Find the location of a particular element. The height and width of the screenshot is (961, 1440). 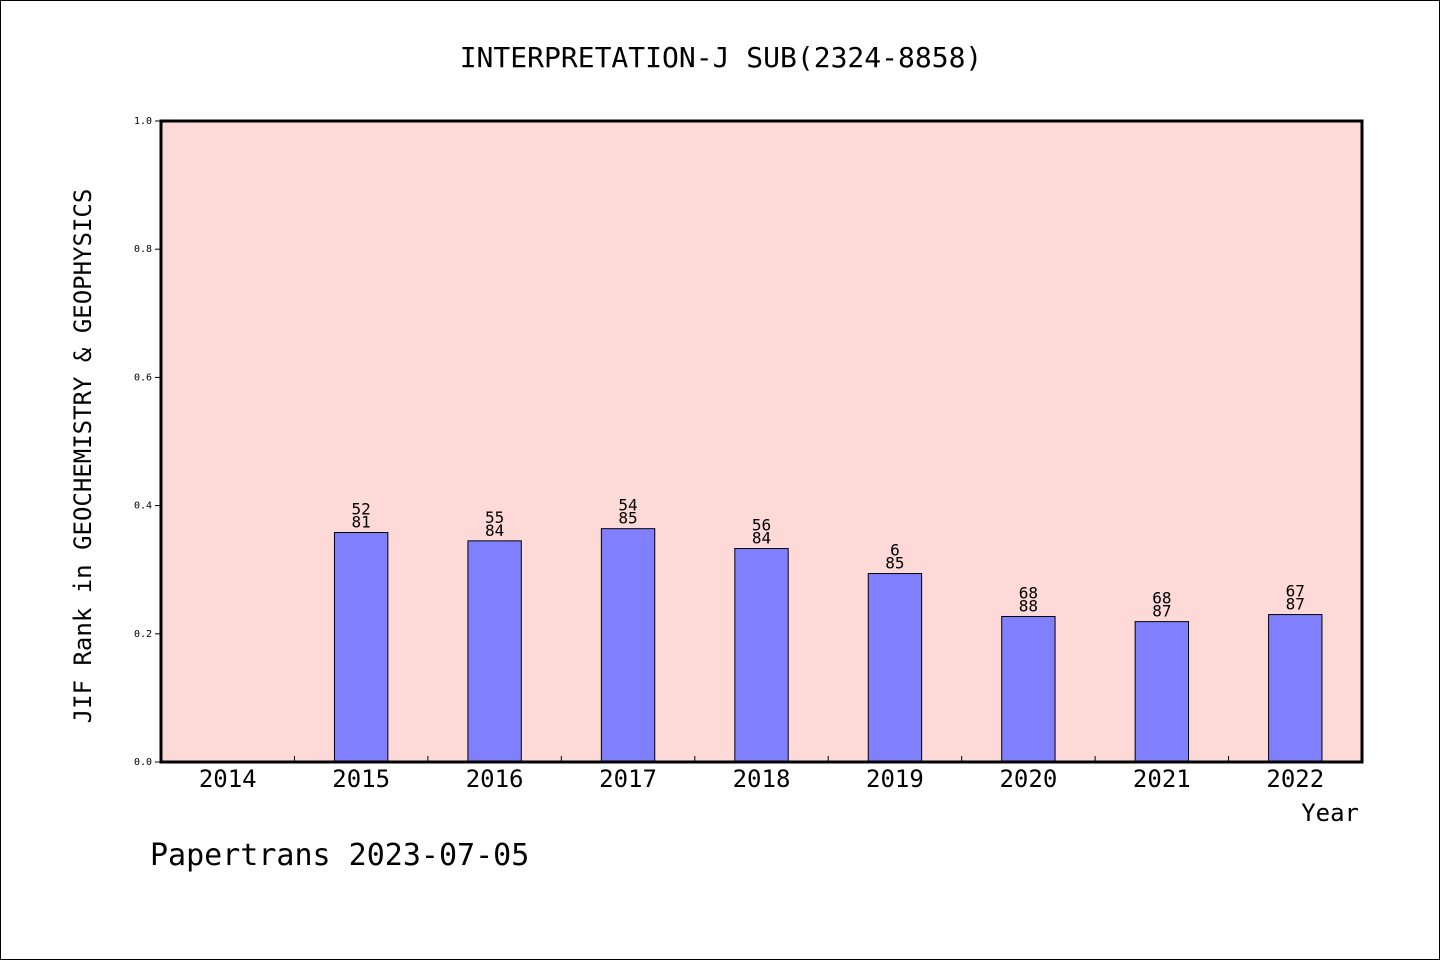

y-tick-label: 0.2 is located at coordinates (143, 634).